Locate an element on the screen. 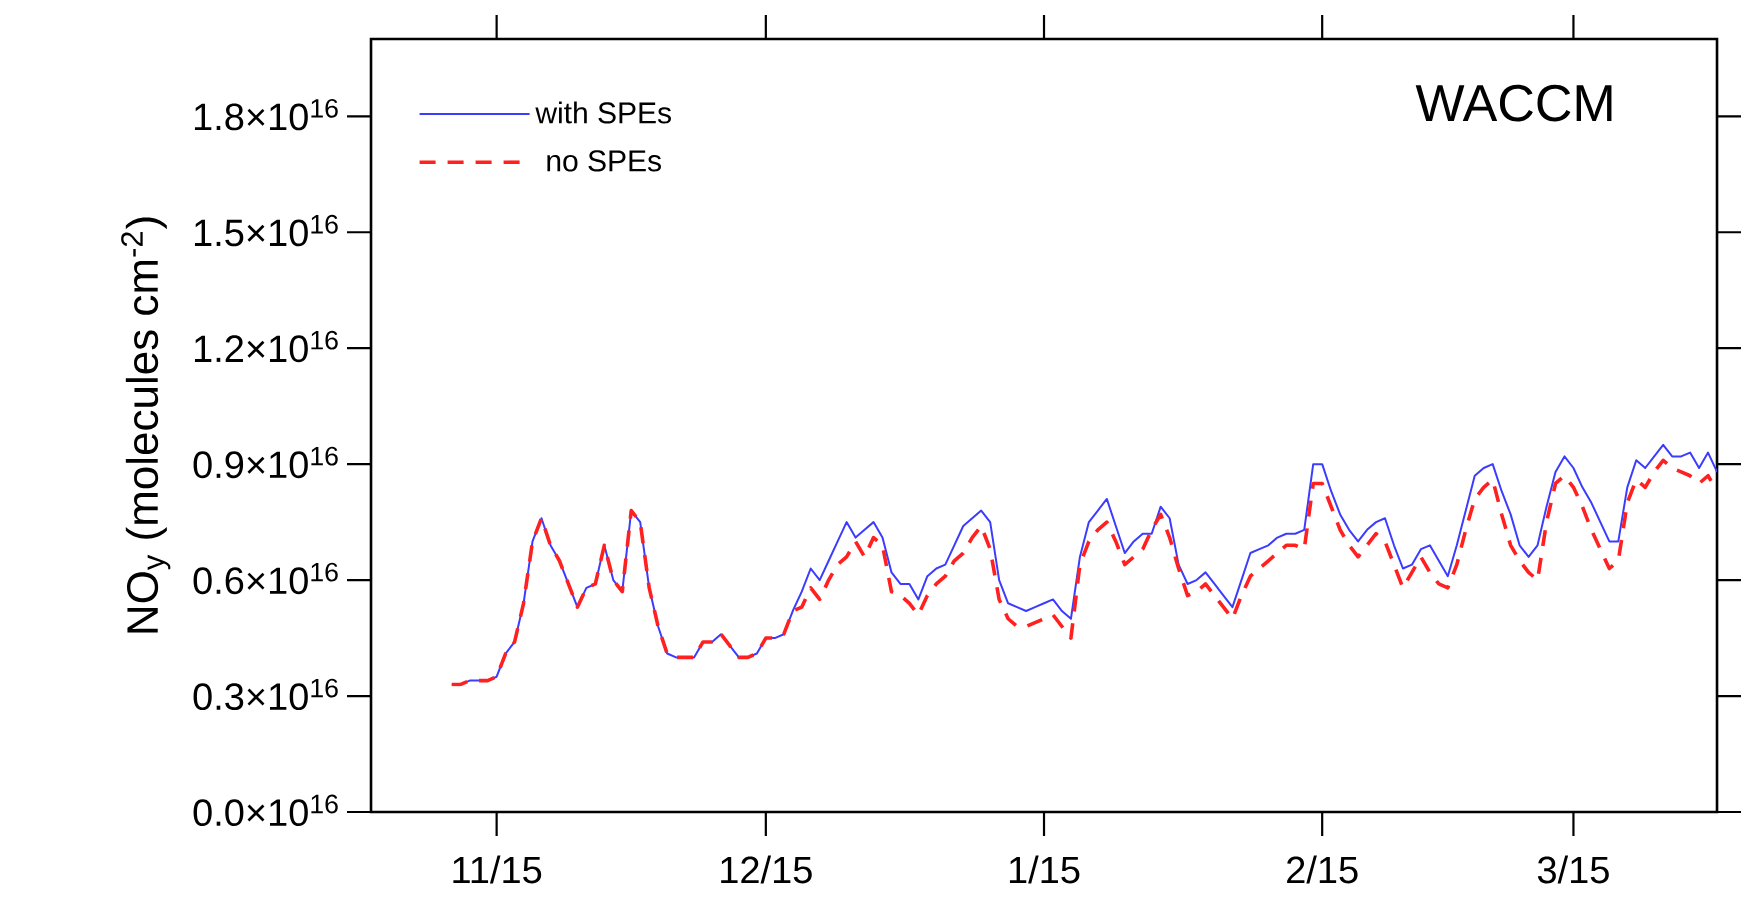  y-tick-label: 0.3×10$^{16}$ is located at coordinates (265, 694).